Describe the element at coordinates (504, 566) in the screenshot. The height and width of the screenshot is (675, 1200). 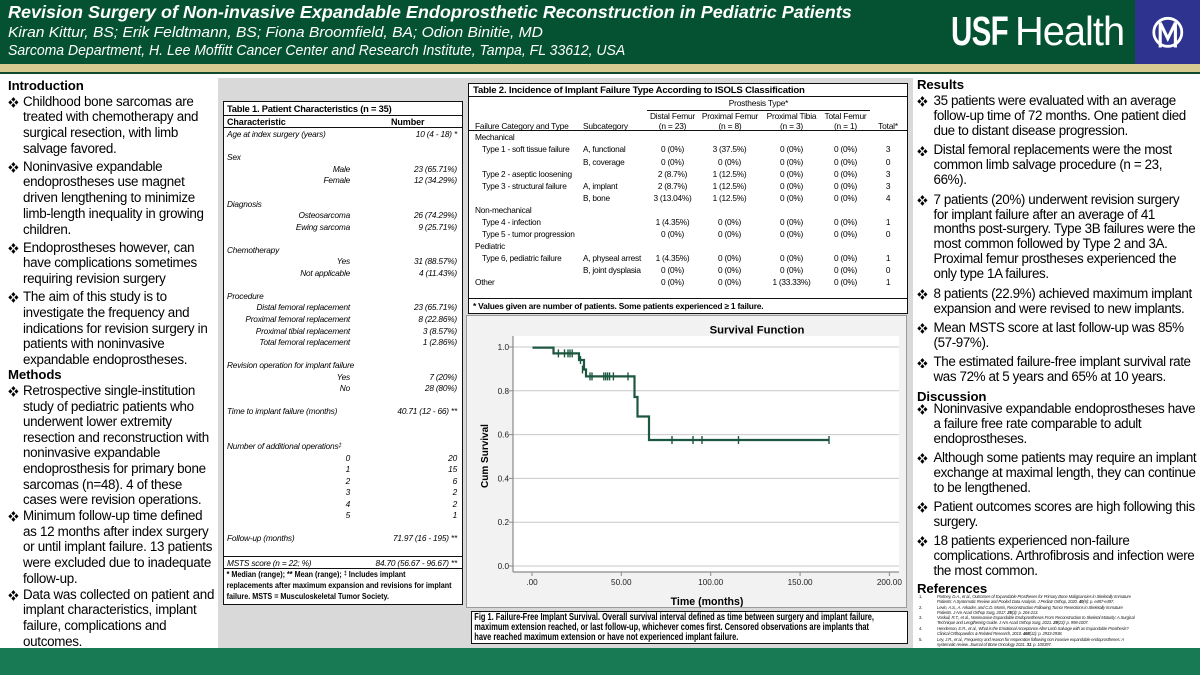
I see `svg-text: 0.0` at that location.